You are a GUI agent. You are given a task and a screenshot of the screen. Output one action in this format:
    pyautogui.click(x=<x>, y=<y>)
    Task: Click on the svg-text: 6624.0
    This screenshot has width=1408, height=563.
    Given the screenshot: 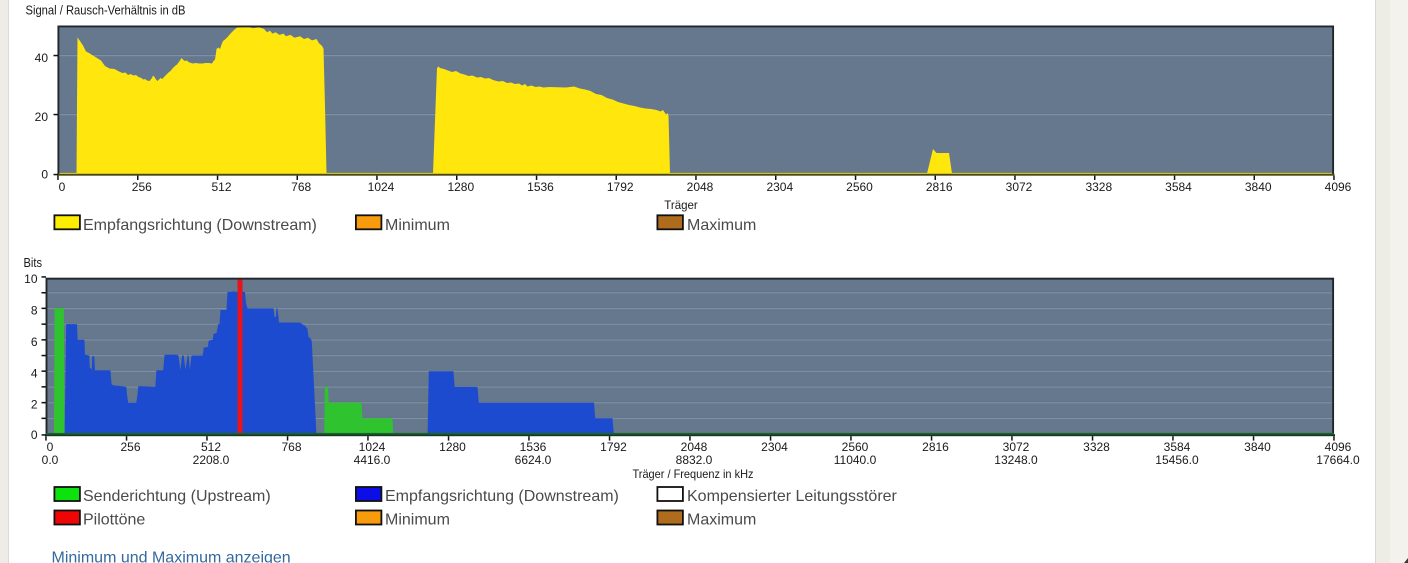 What is the action you would take?
    pyautogui.click(x=533, y=460)
    